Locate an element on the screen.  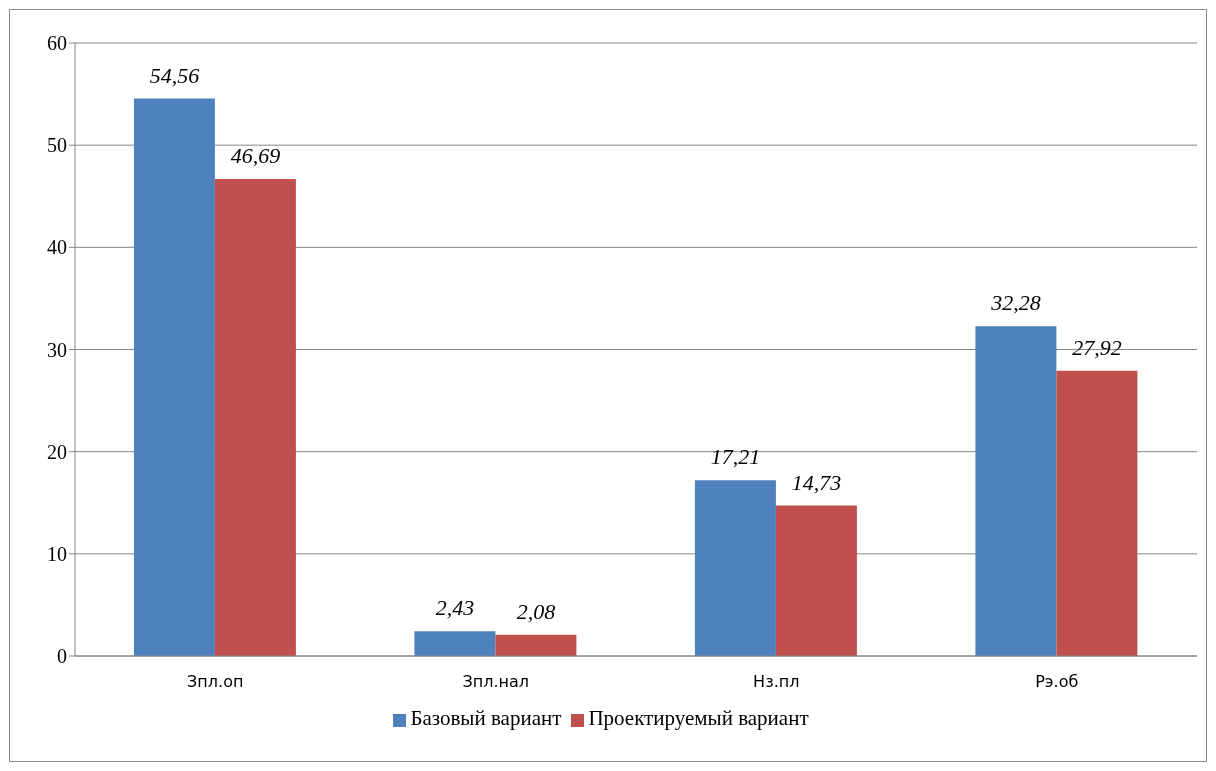
data-label: 54,56 is located at coordinates (174, 75).